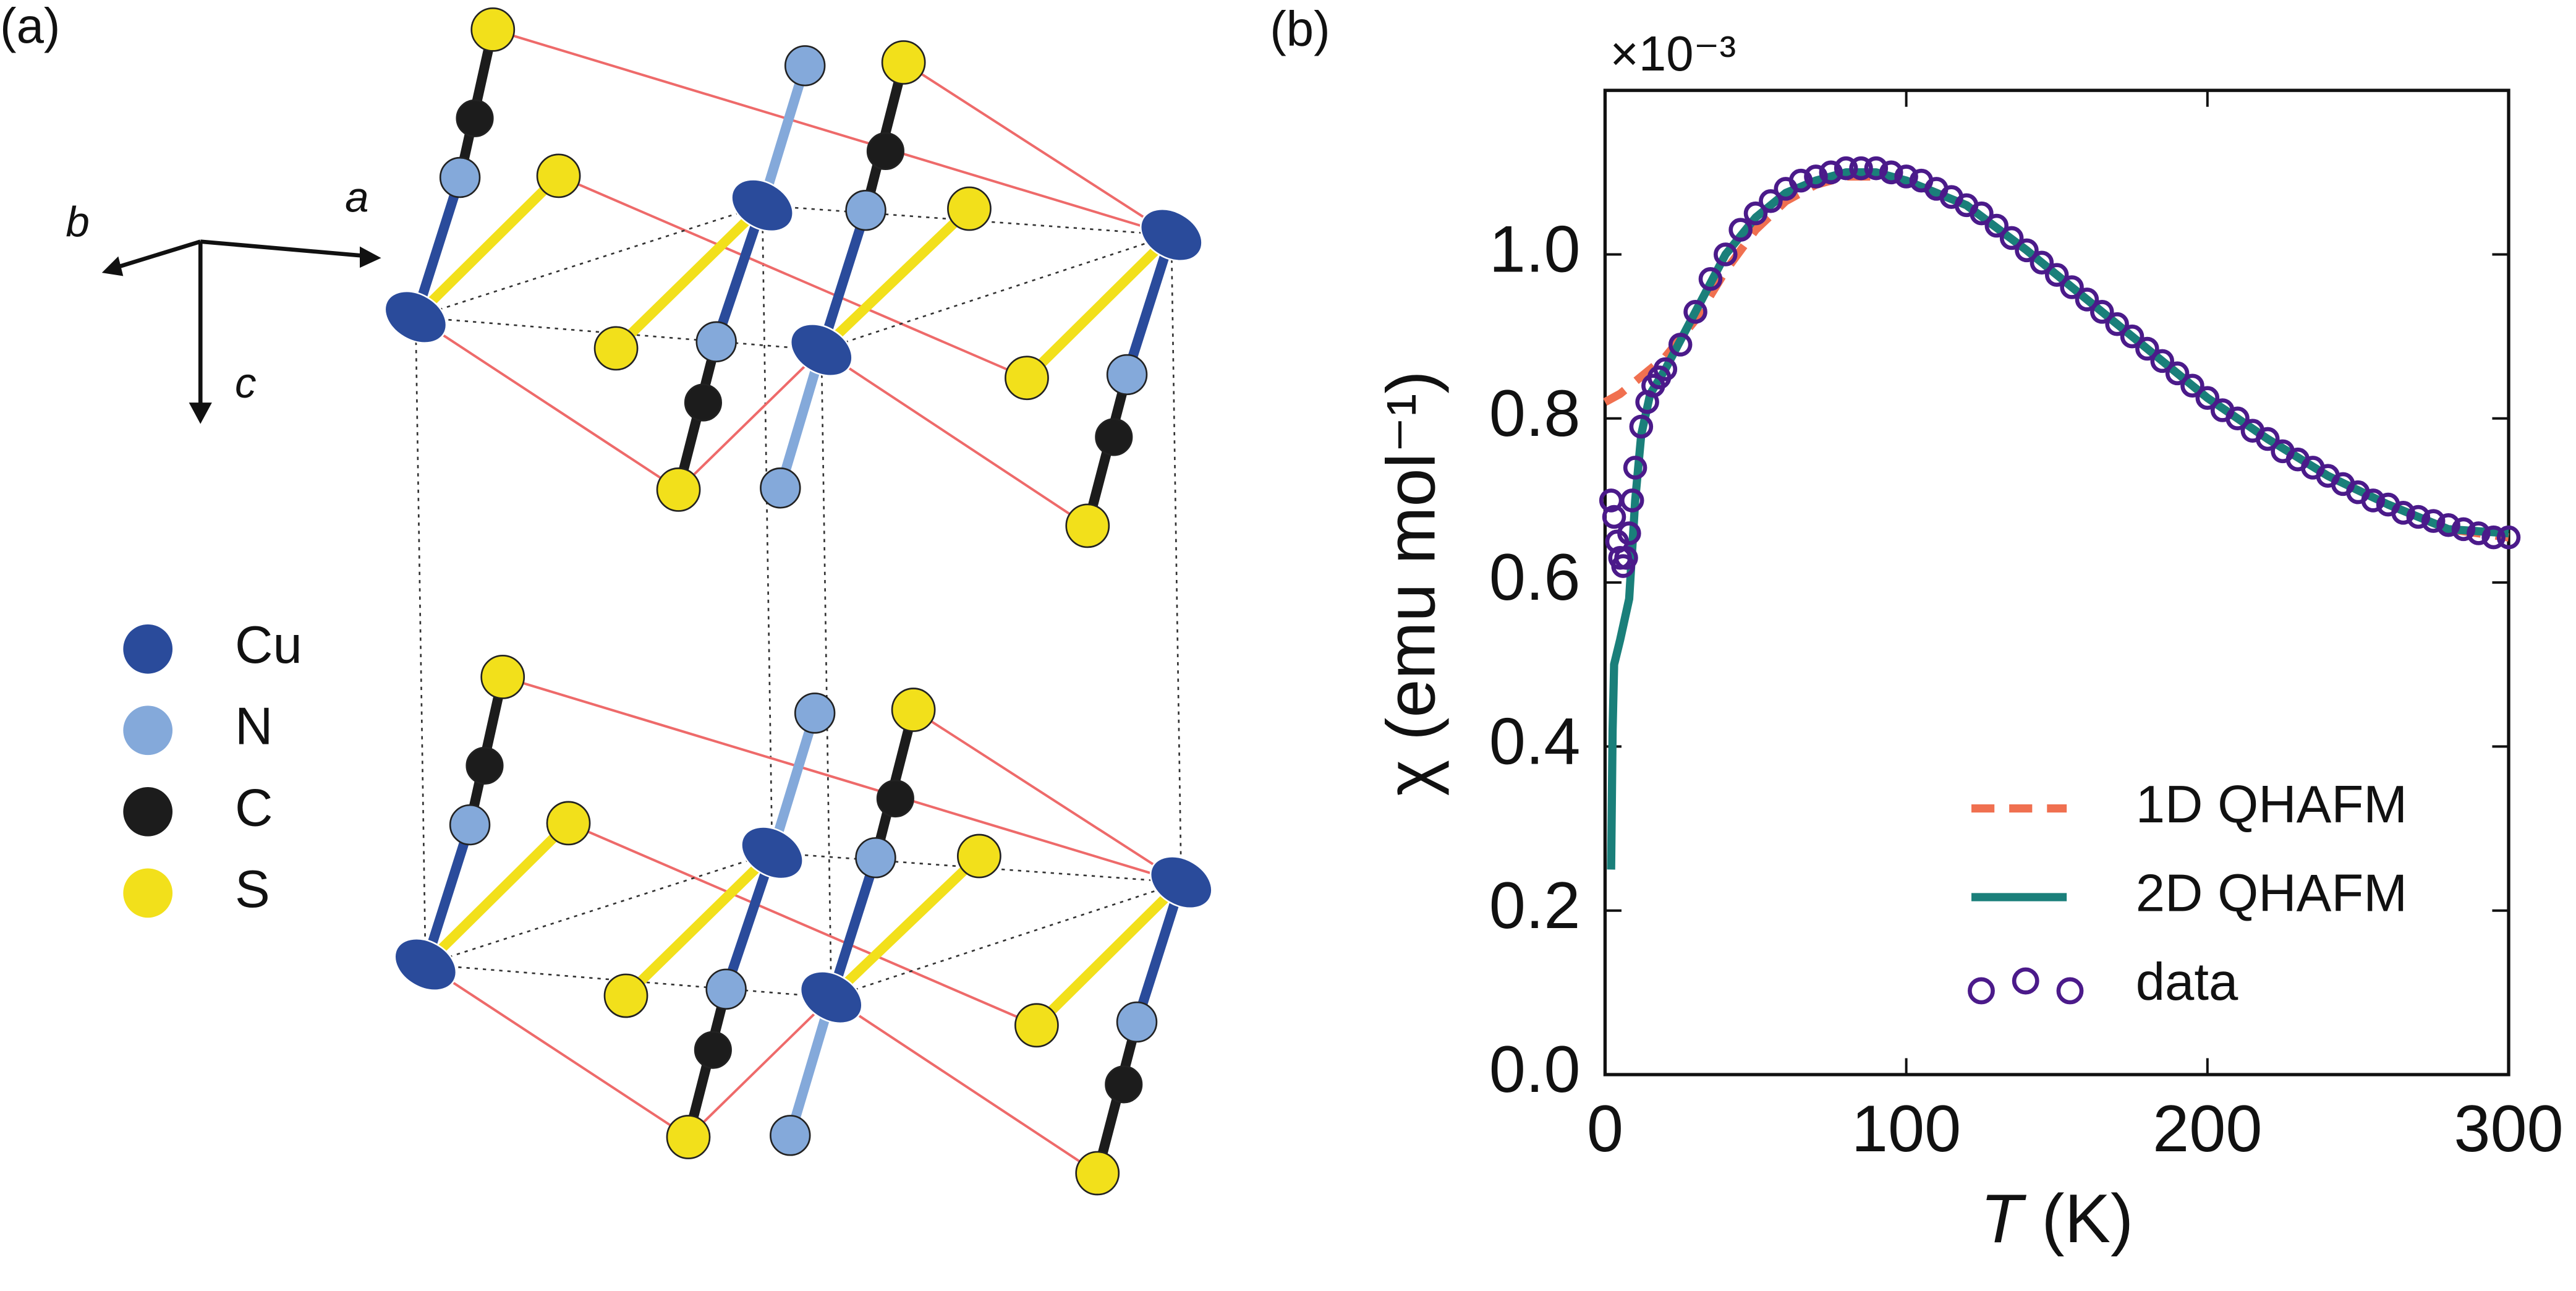 The image size is (2576, 1291). Describe the element at coordinates (254, 808) in the screenshot. I see `legend-label: C` at that location.